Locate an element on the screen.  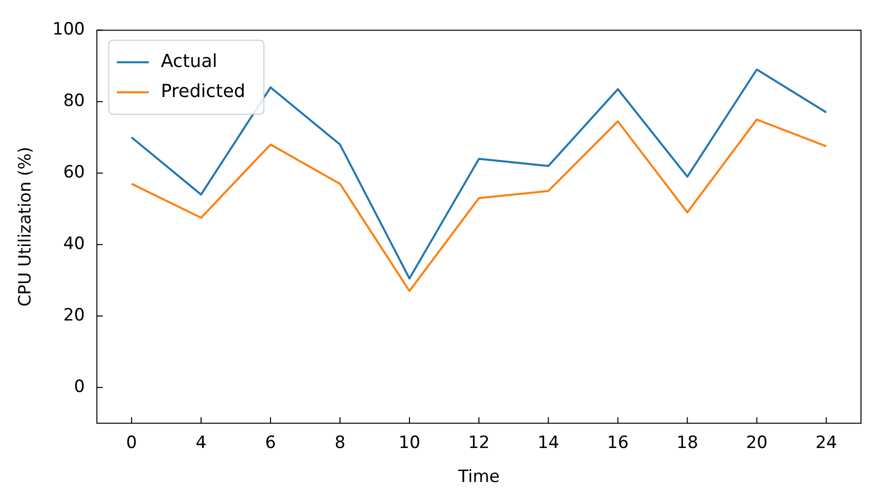
x-tick-label: 12 is located at coordinates (479, 442).